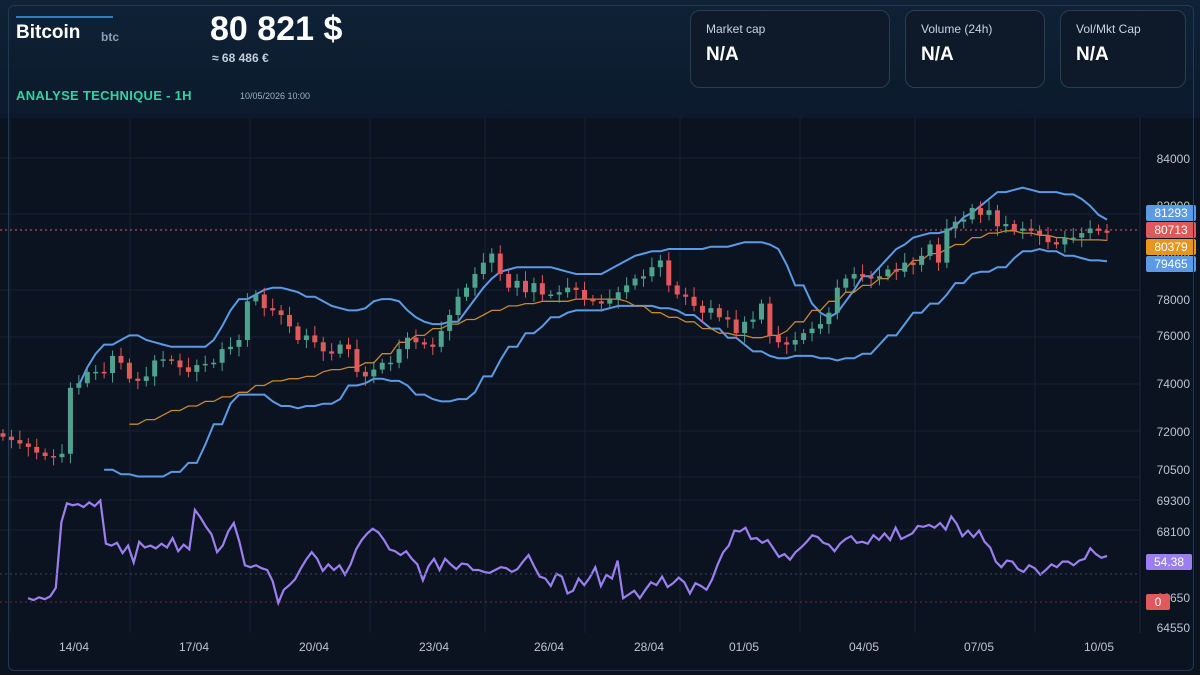 The width and height of the screenshot is (1200, 675). What do you see at coordinates (864, 647) in the screenshot?
I see `x-tick-label: 04/05` at bounding box center [864, 647].